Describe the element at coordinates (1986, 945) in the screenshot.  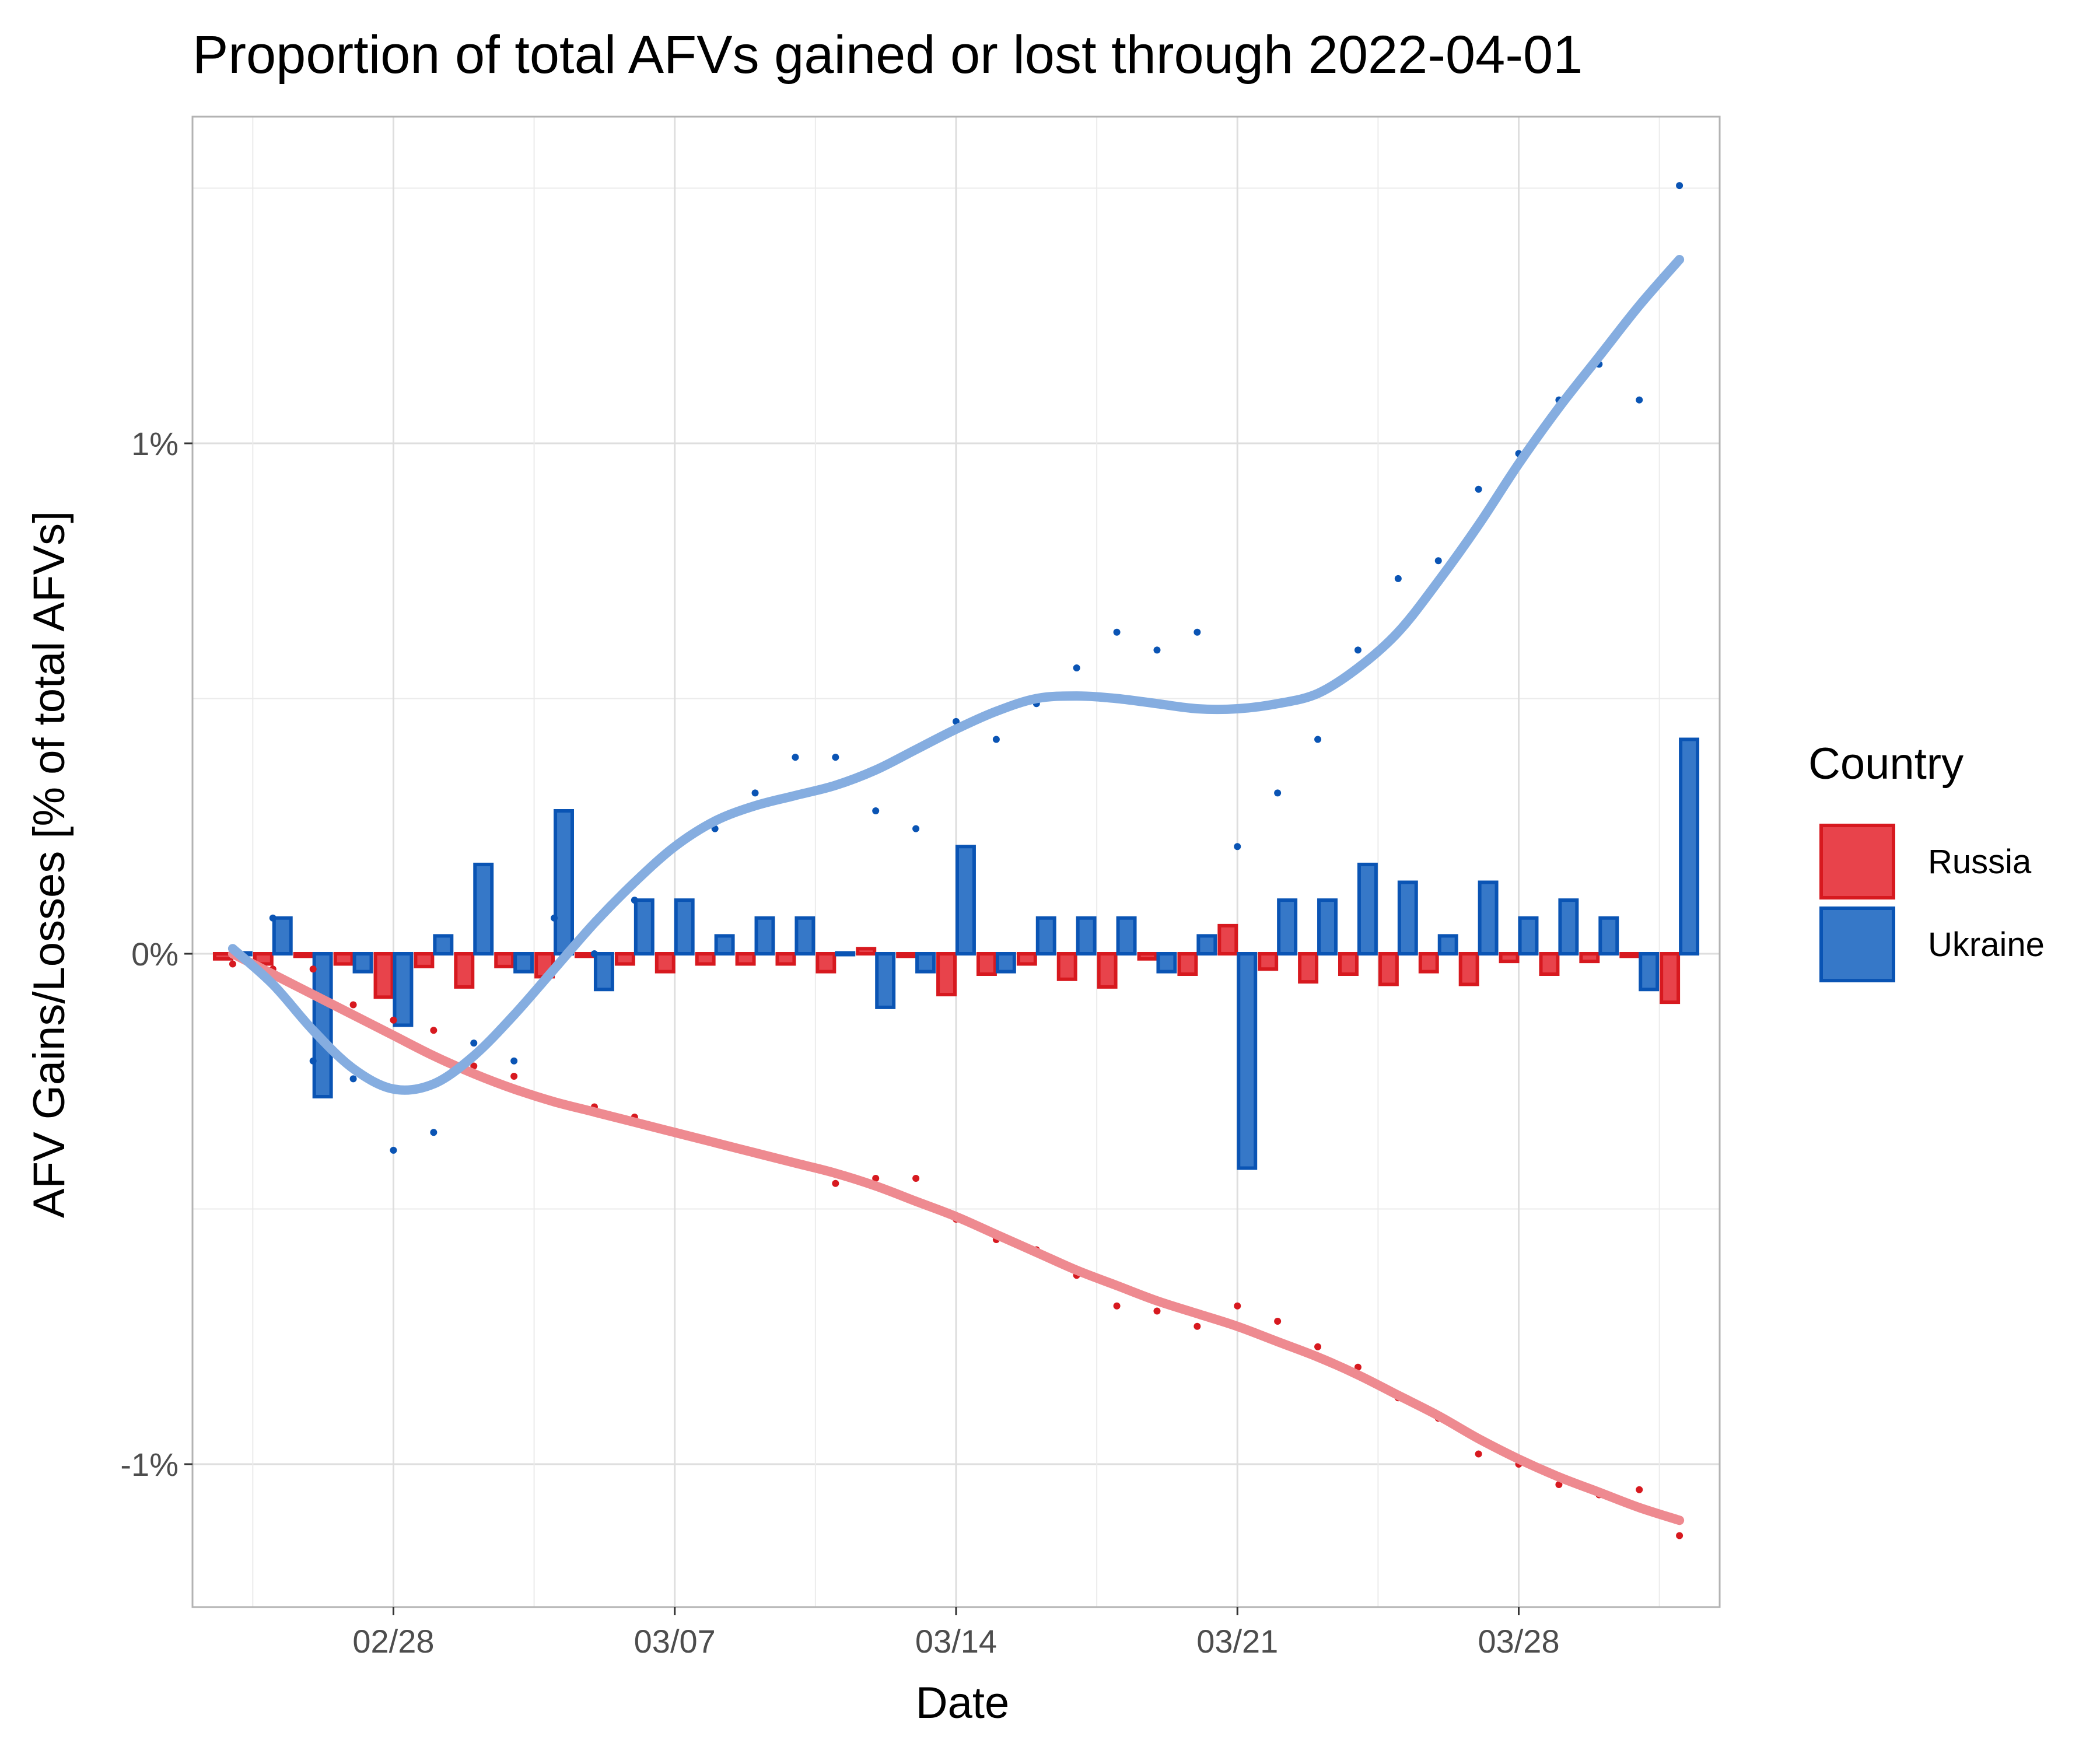
I see `legend-label-ukraine: Ukraine` at that location.